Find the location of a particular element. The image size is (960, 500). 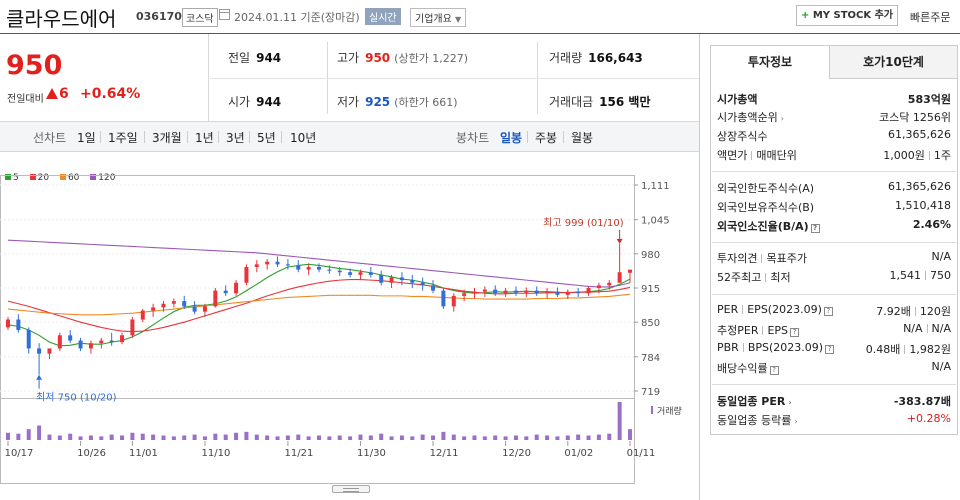

chart-scroll-handle is located at coordinates (351, 489).